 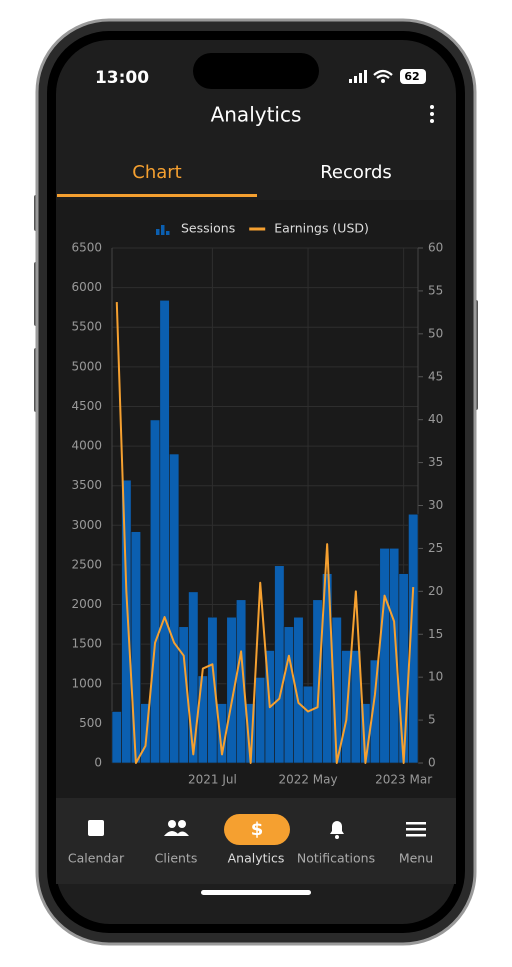 What do you see at coordinates (321, 228) in the screenshot?
I see `legend-label: Earnings (USD)` at bounding box center [321, 228].